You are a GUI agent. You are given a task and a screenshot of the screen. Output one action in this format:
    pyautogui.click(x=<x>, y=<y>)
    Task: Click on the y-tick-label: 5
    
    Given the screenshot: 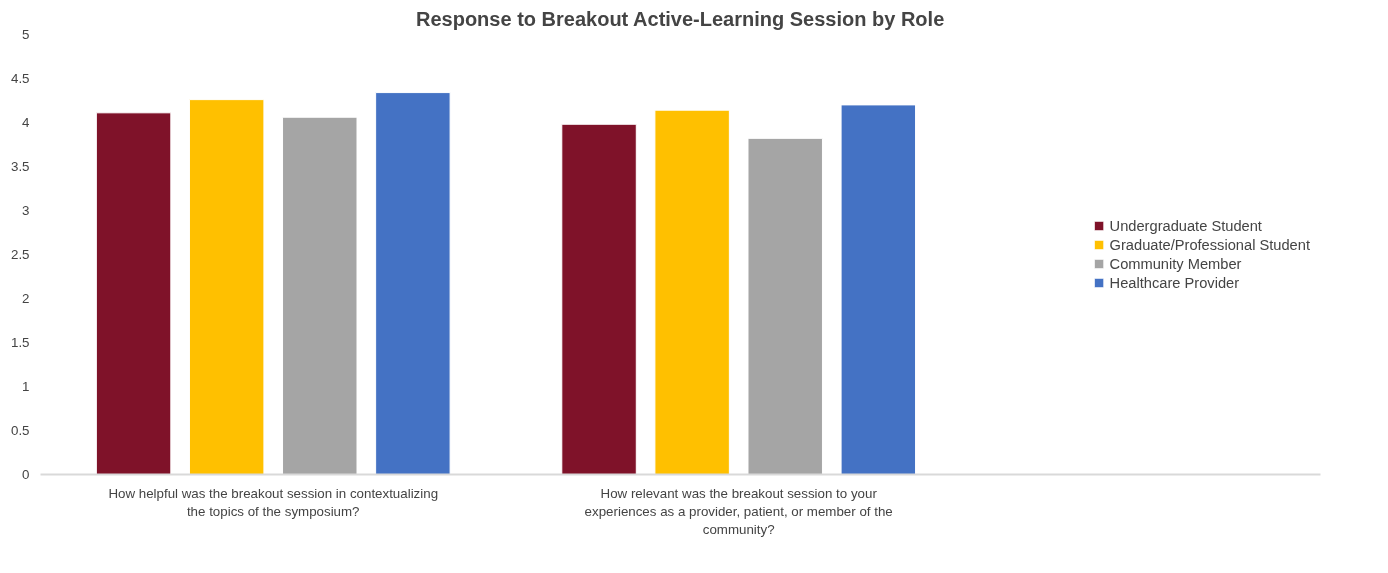 What is the action you would take?
    pyautogui.click(x=26, y=34)
    